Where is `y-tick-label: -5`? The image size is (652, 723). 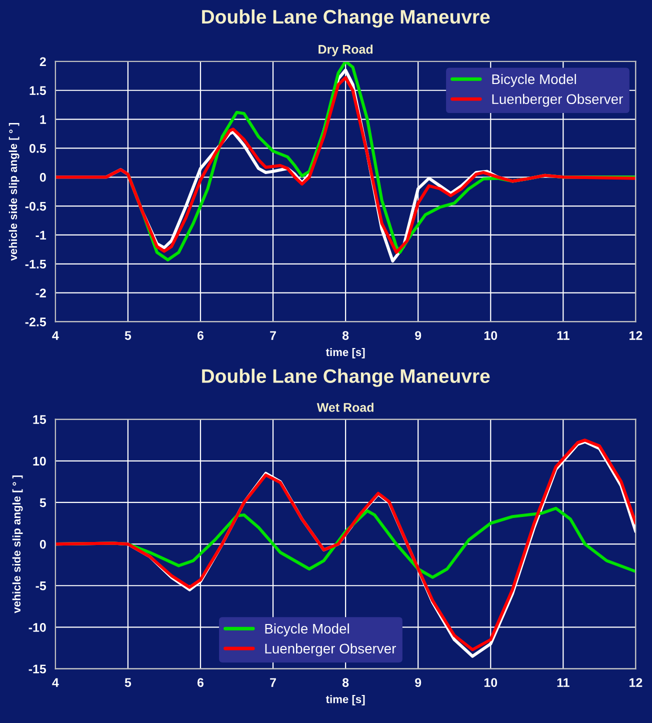
y-tick-label: -5 is located at coordinates (41, 586).